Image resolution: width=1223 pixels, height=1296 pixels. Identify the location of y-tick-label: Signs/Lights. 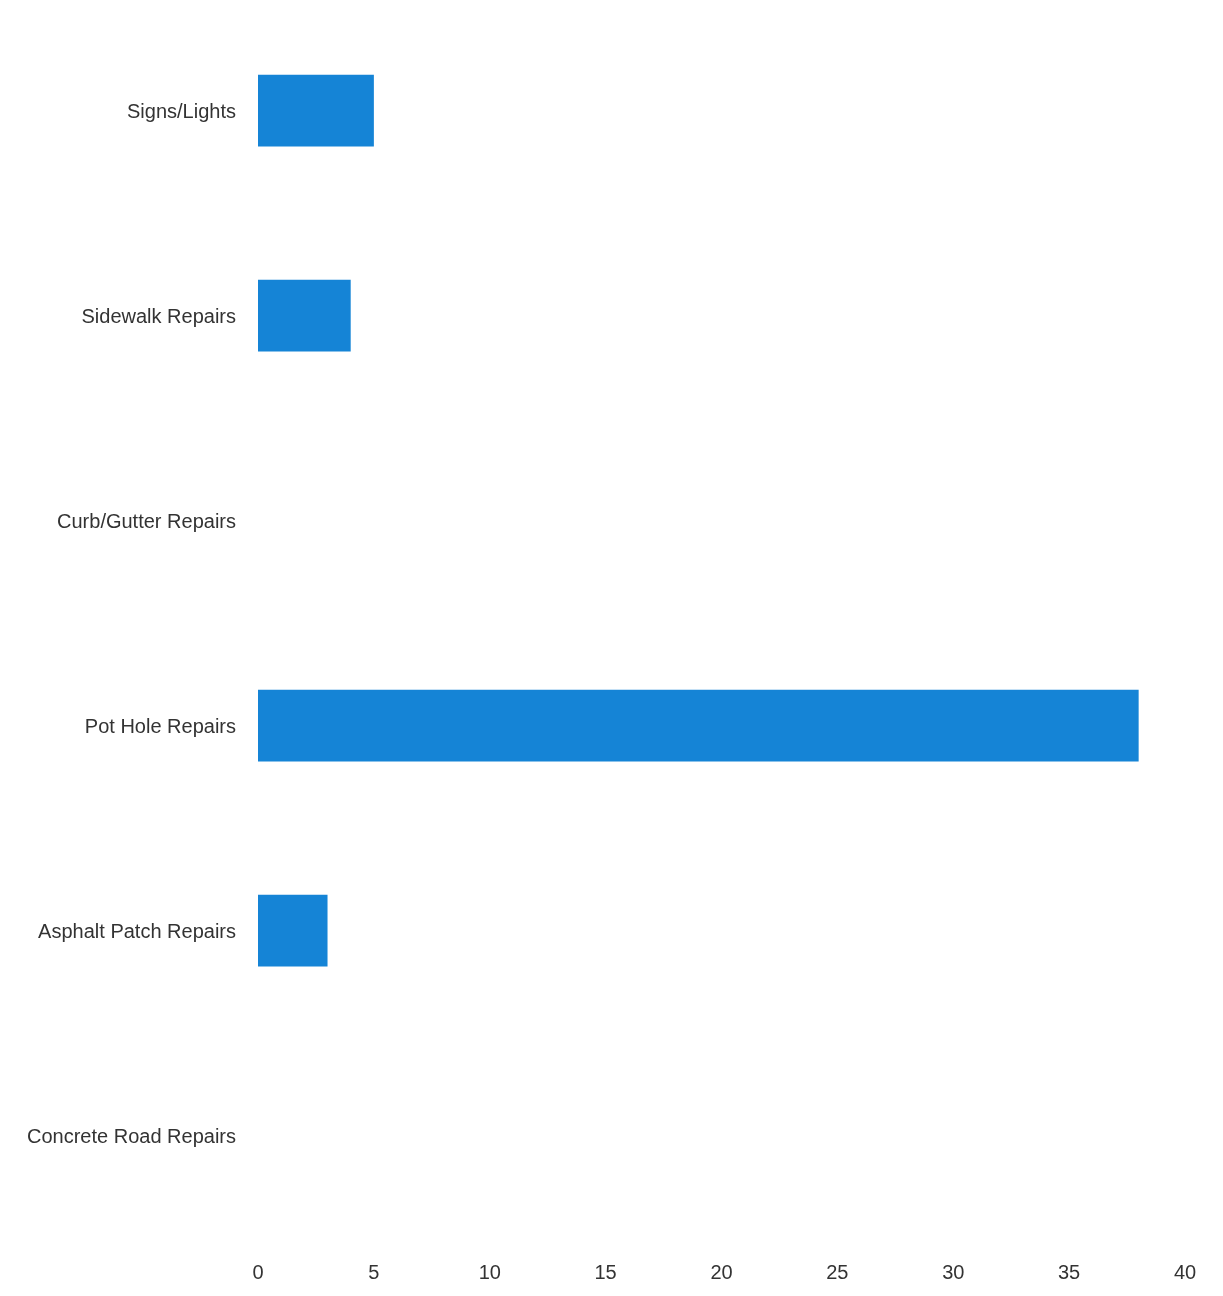
(181, 110).